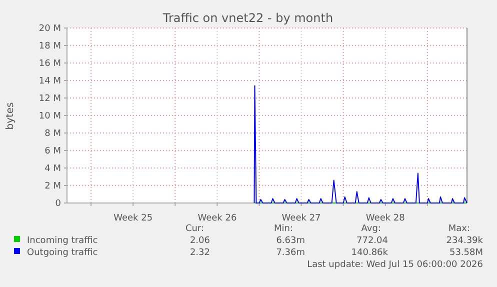  Describe the element at coordinates (62, 253) in the screenshot. I see `legend-label: Outgoing traffic` at that location.